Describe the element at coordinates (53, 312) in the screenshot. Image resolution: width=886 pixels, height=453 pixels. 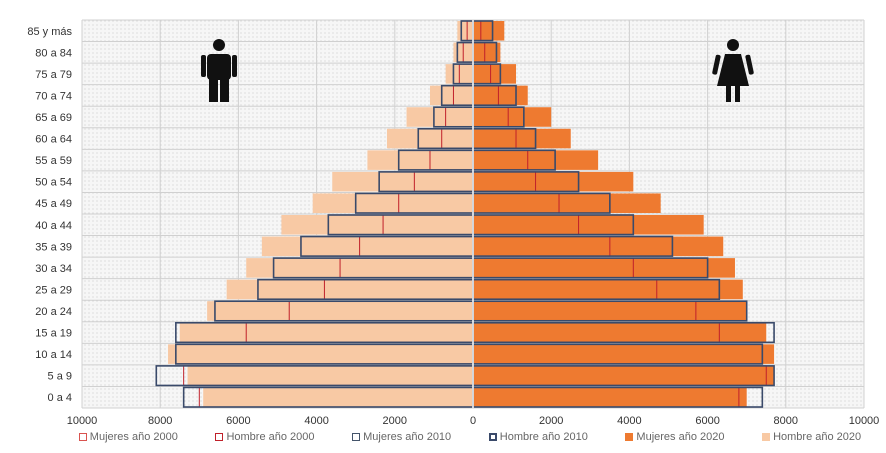
I see `y-tick-label: 20 a 24` at that location.